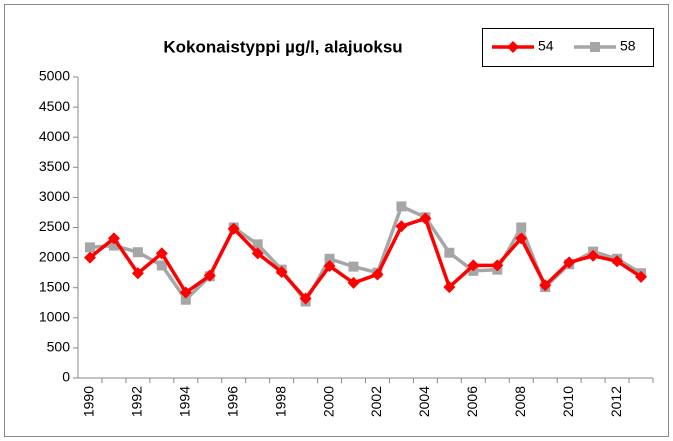  Describe the element at coordinates (137, 401) in the screenshot. I see `x-tick-label: 1992` at that location.